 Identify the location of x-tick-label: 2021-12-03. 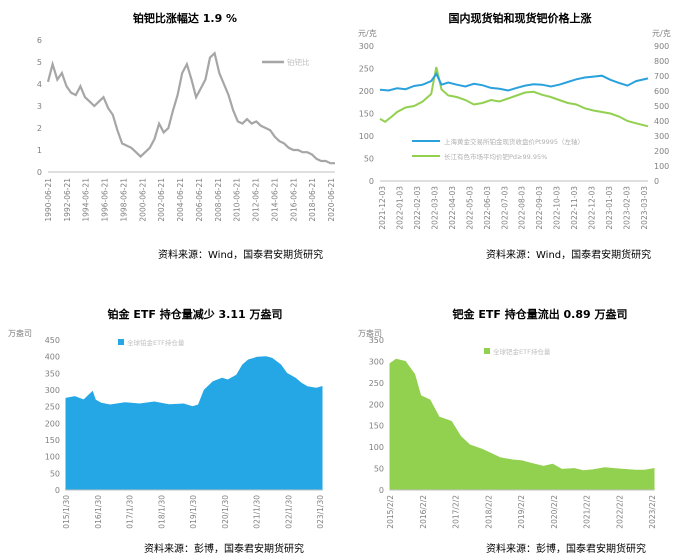
(382, 208).